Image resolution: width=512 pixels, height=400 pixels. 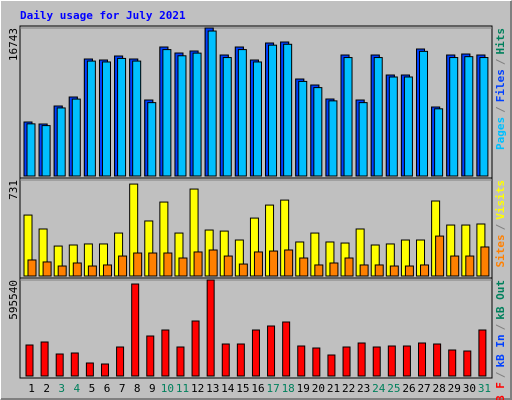 What do you see at coordinates (46, 388) in the screenshot?
I see `x-tick-label: 2` at bounding box center [46, 388].